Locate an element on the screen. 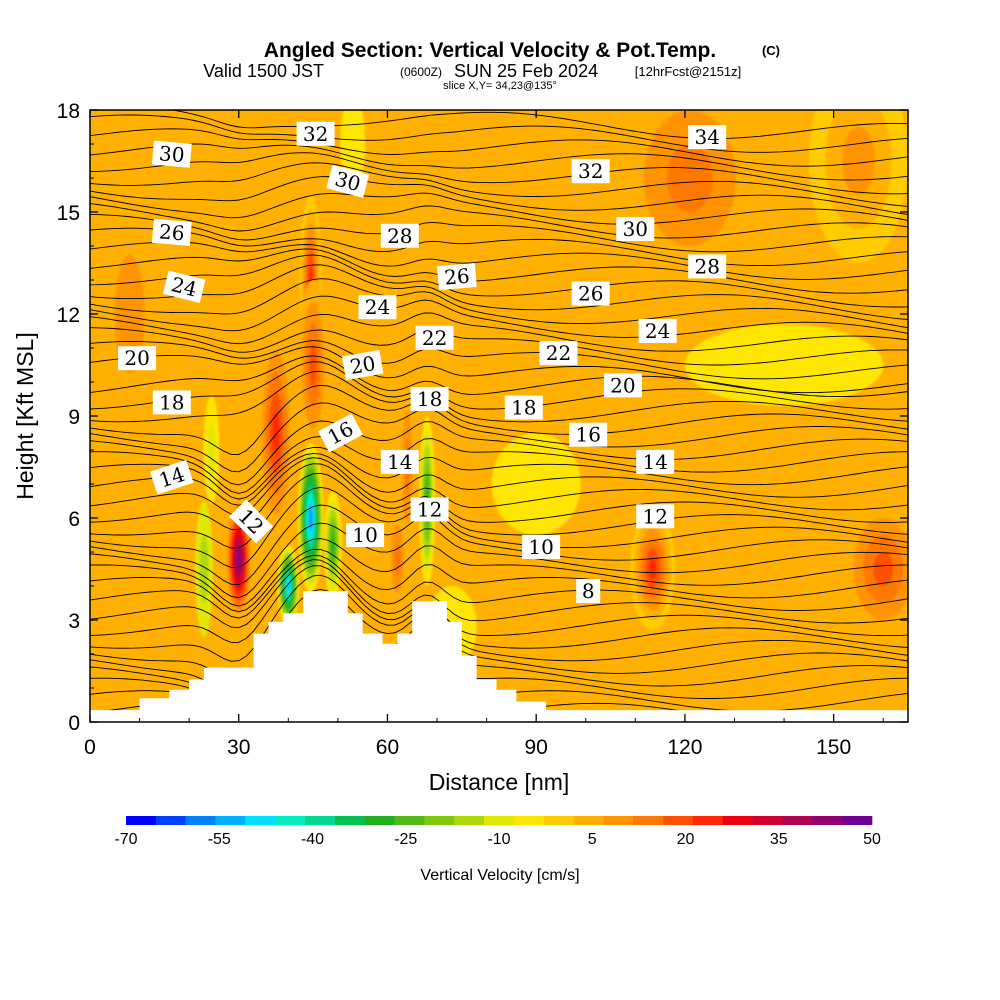 This screenshot has width=1000, height=1000. contour-label: 24 is located at coordinates (657, 331).